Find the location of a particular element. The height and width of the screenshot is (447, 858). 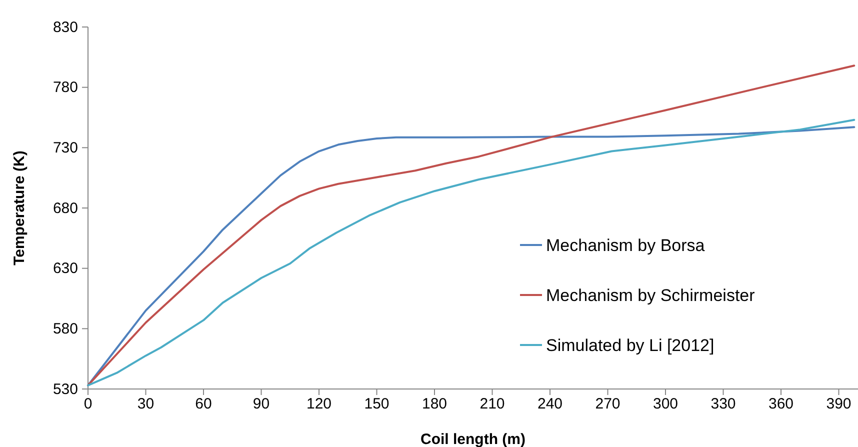

x-tick-label: 360 is located at coordinates (781, 404).